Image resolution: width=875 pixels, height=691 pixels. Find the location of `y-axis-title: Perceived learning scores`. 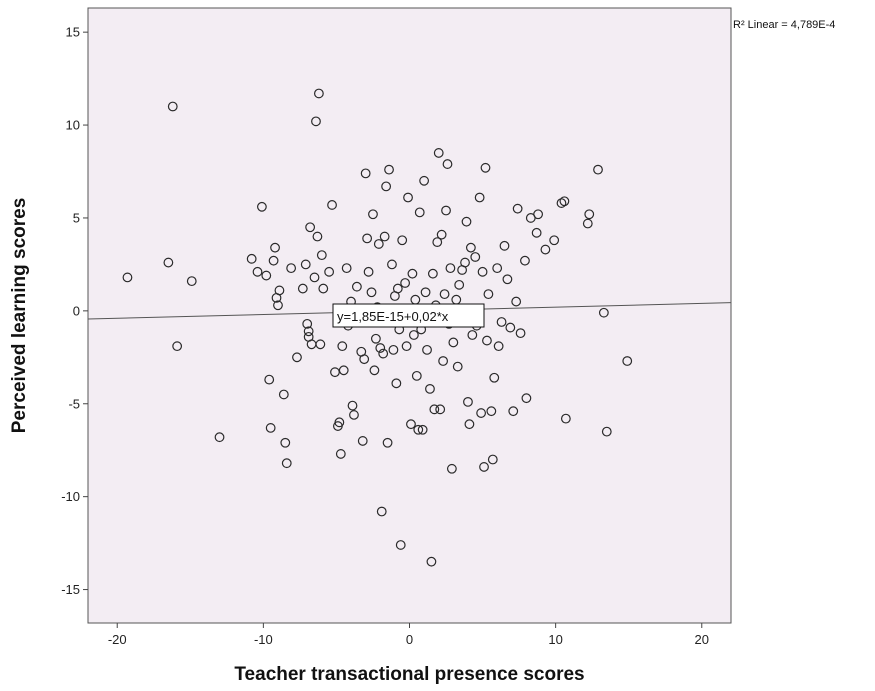

y-axis-title: Perceived learning scores is located at coordinates (19, 316).